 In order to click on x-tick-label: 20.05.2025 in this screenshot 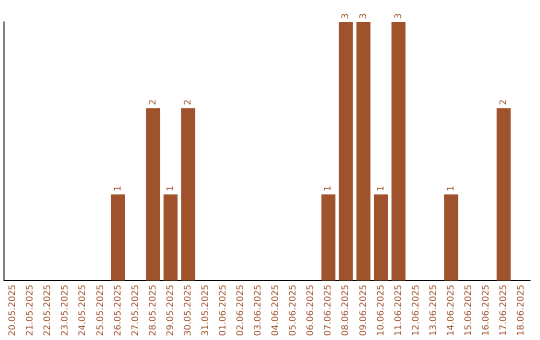, I will do `click(13, 310)`.